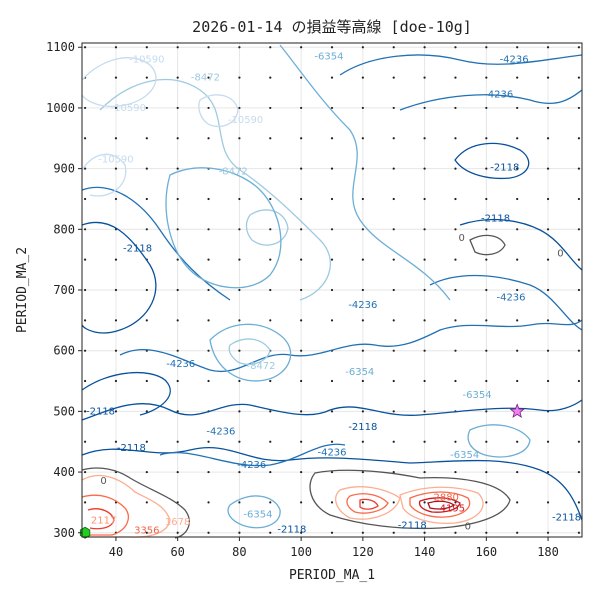  I want to click on contour-neg-4236-lower, so click(252, 455).